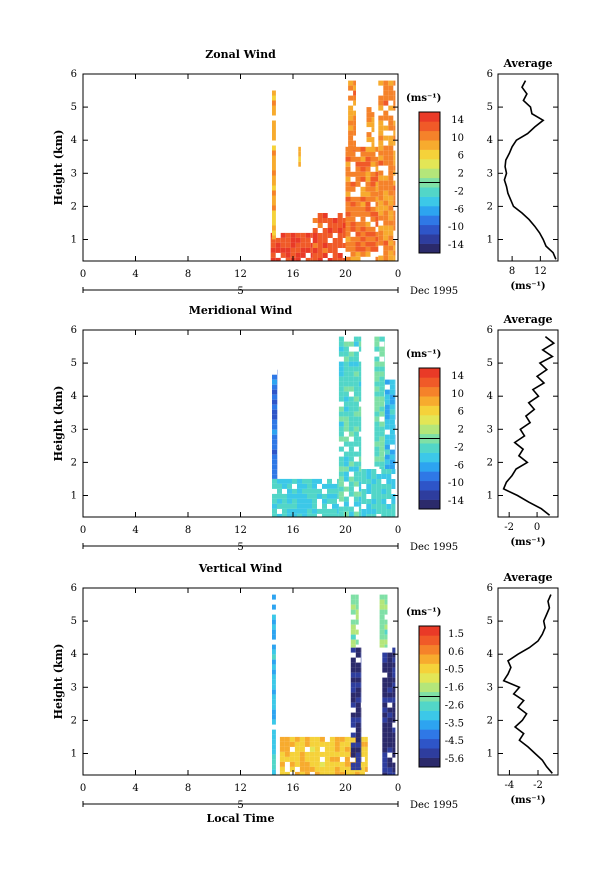  I want to click on heatmap-cells, so click(334, 684).